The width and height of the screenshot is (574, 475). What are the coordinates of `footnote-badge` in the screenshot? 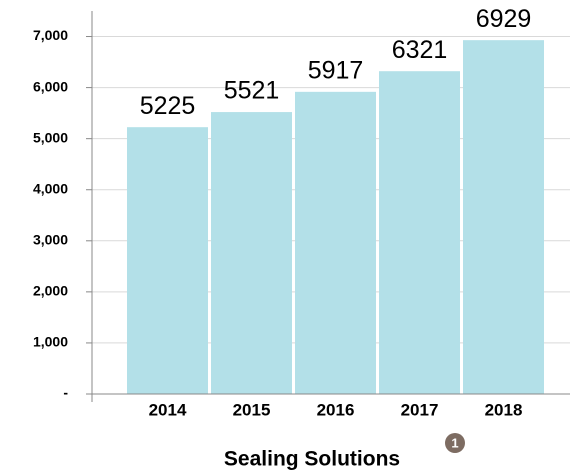 It's located at (455, 443).